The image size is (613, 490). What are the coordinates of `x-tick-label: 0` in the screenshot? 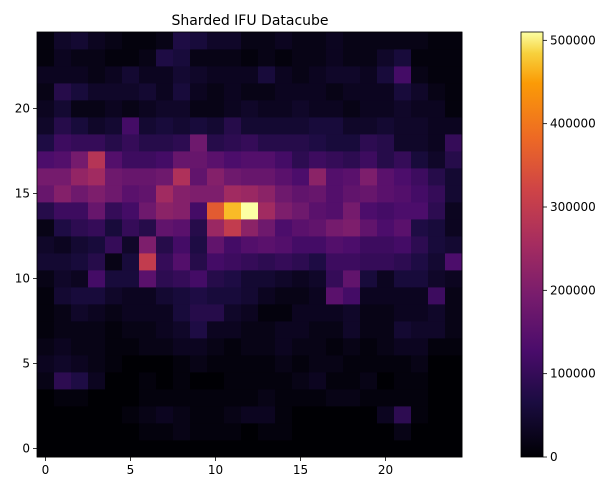 It's located at (46, 470).